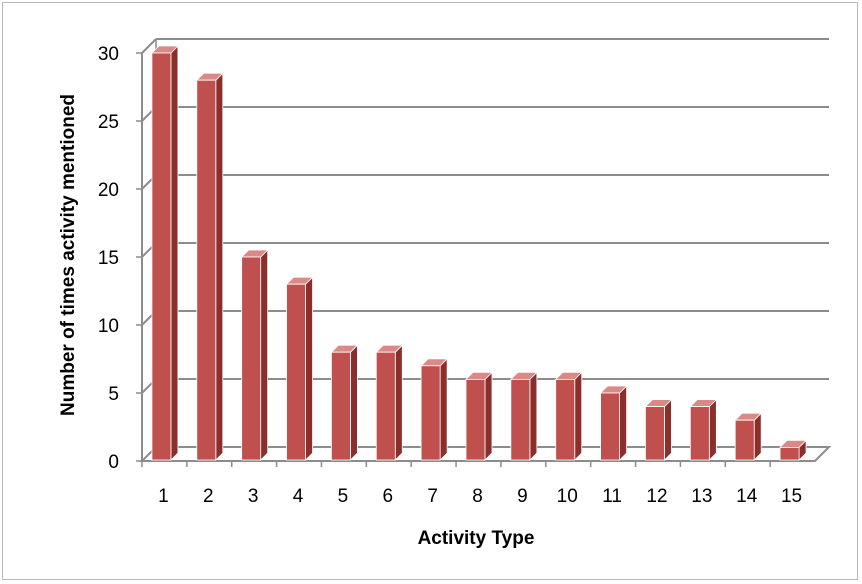  I want to click on x-tick-label: 5, so click(343, 496).